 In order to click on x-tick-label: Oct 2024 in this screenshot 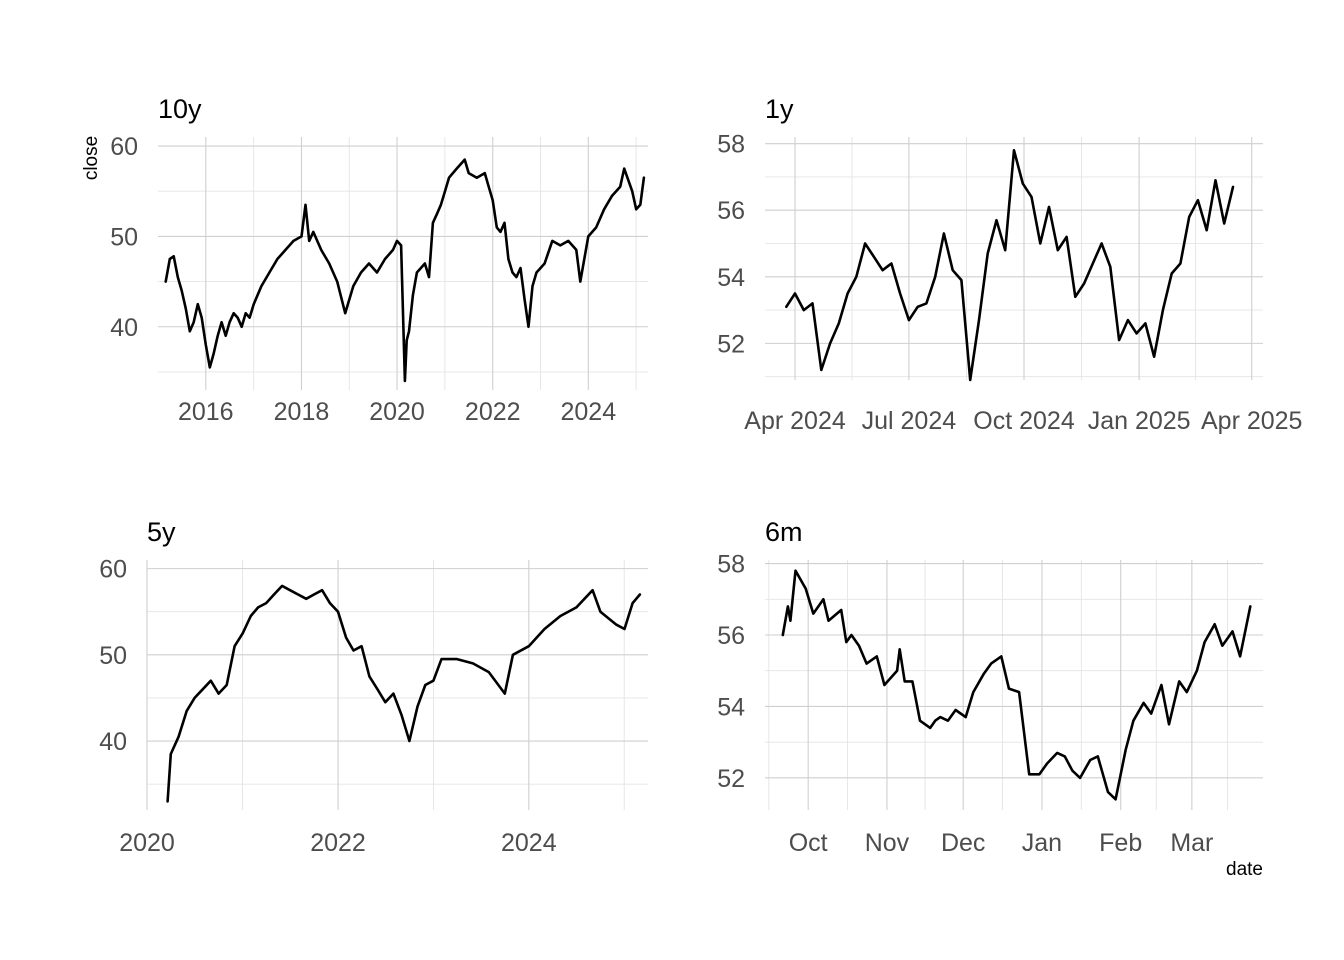, I will do `click(1024, 421)`.